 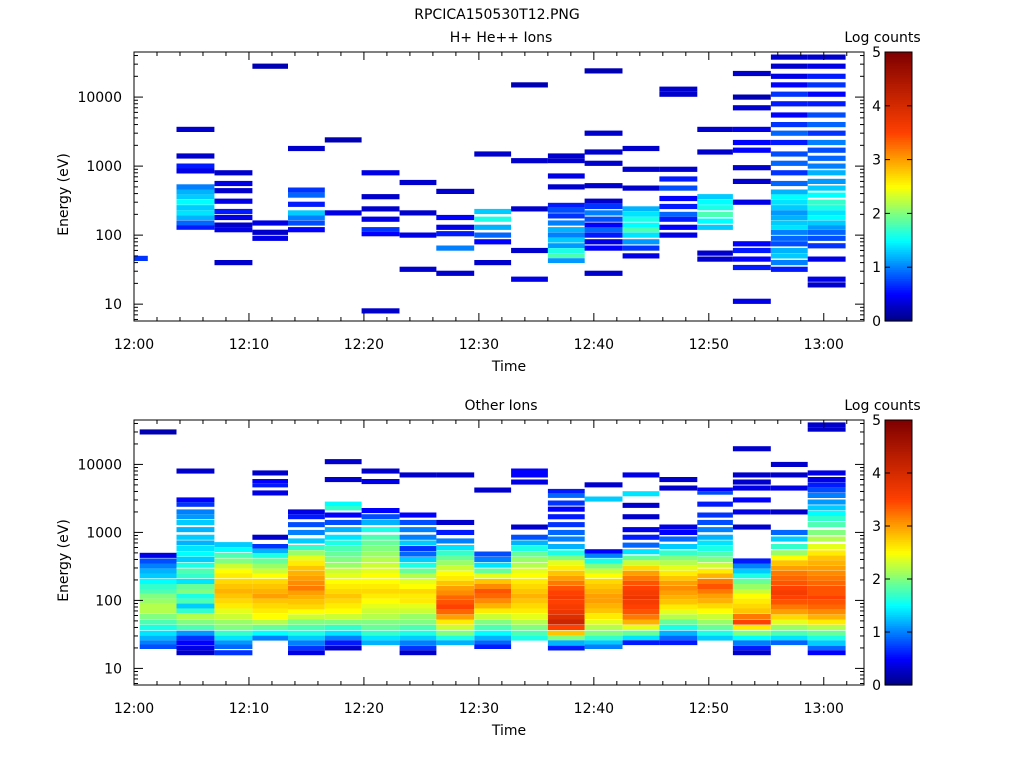 What do you see at coordinates (709, 709) in the screenshot?
I see `x-tick-label: 12:50` at bounding box center [709, 709].